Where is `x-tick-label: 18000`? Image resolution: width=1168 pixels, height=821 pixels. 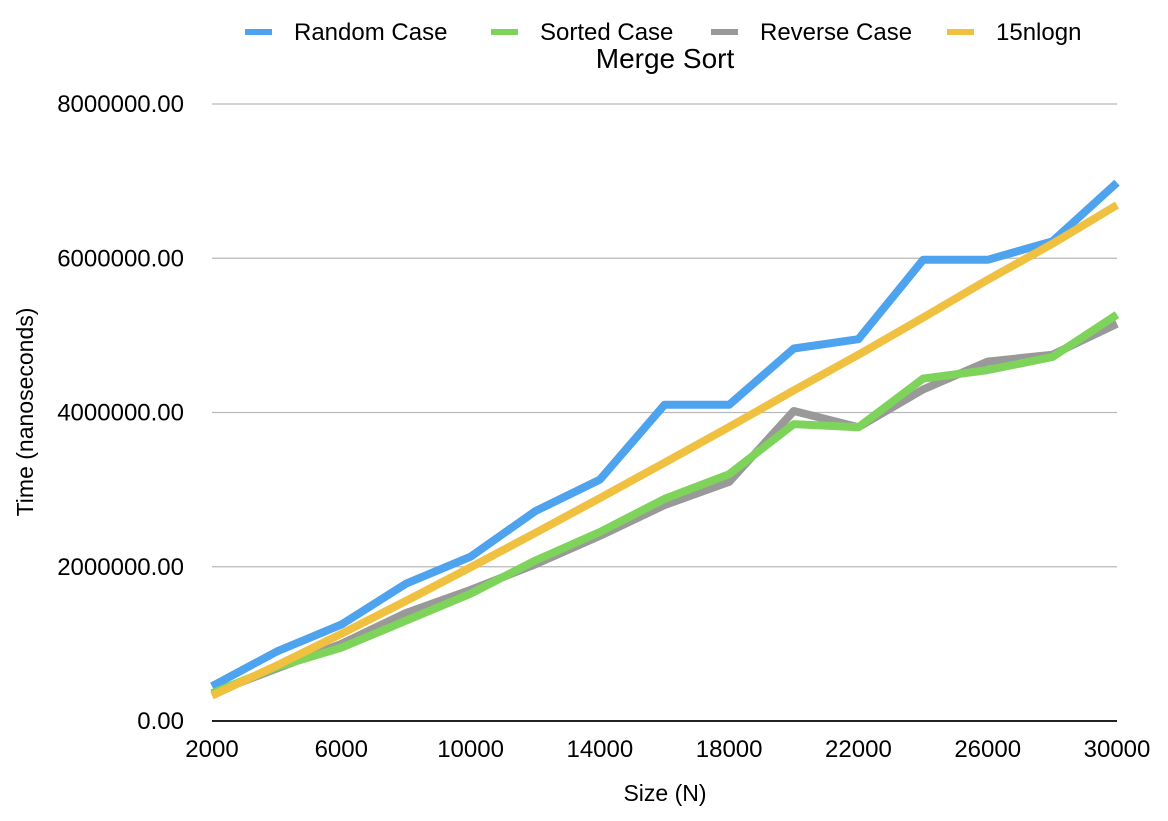
x-tick-label: 18000 is located at coordinates (729, 749).